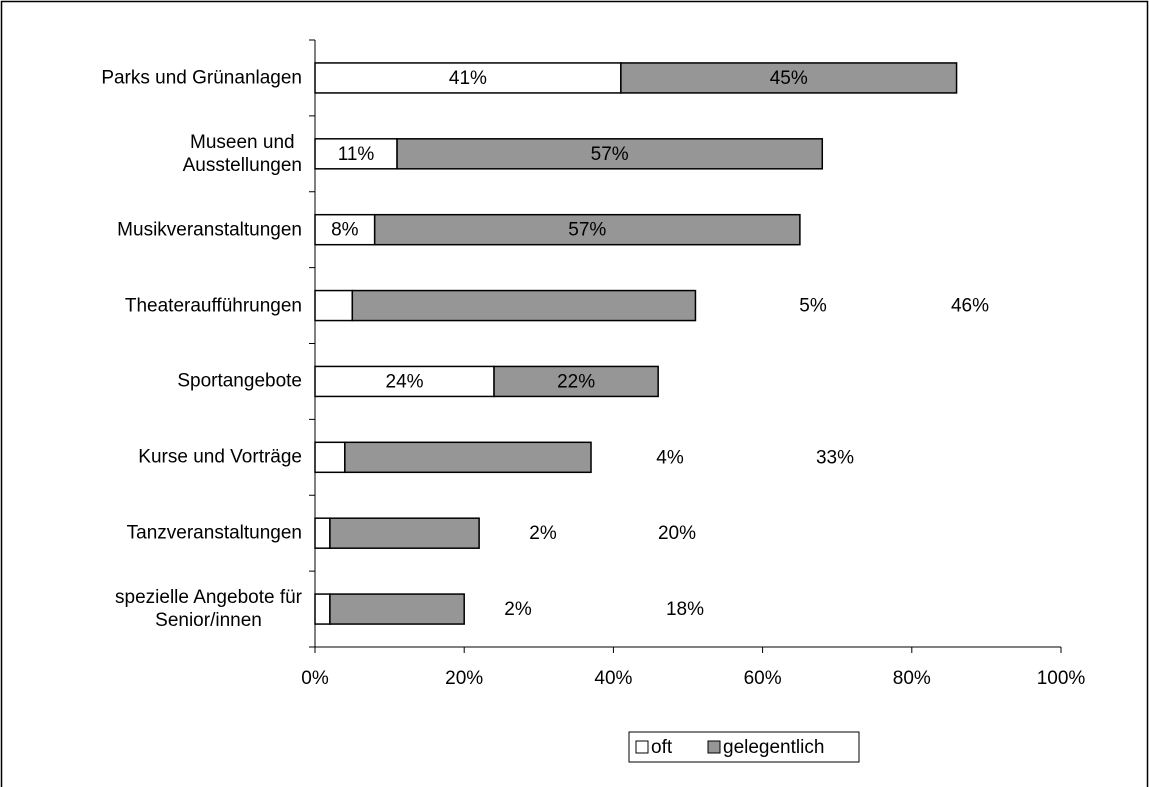  What do you see at coordinates (464, 678) in the screenshot?
I see `x-tick-label: 20%` at bounding box center [464, 678].